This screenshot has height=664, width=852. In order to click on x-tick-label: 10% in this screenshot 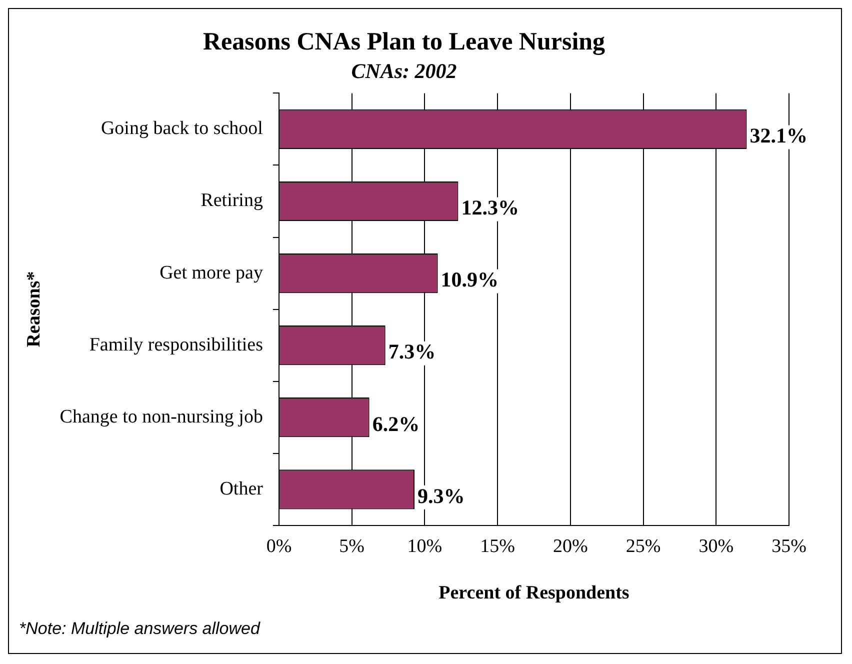, I will do `click(424, 546)`.